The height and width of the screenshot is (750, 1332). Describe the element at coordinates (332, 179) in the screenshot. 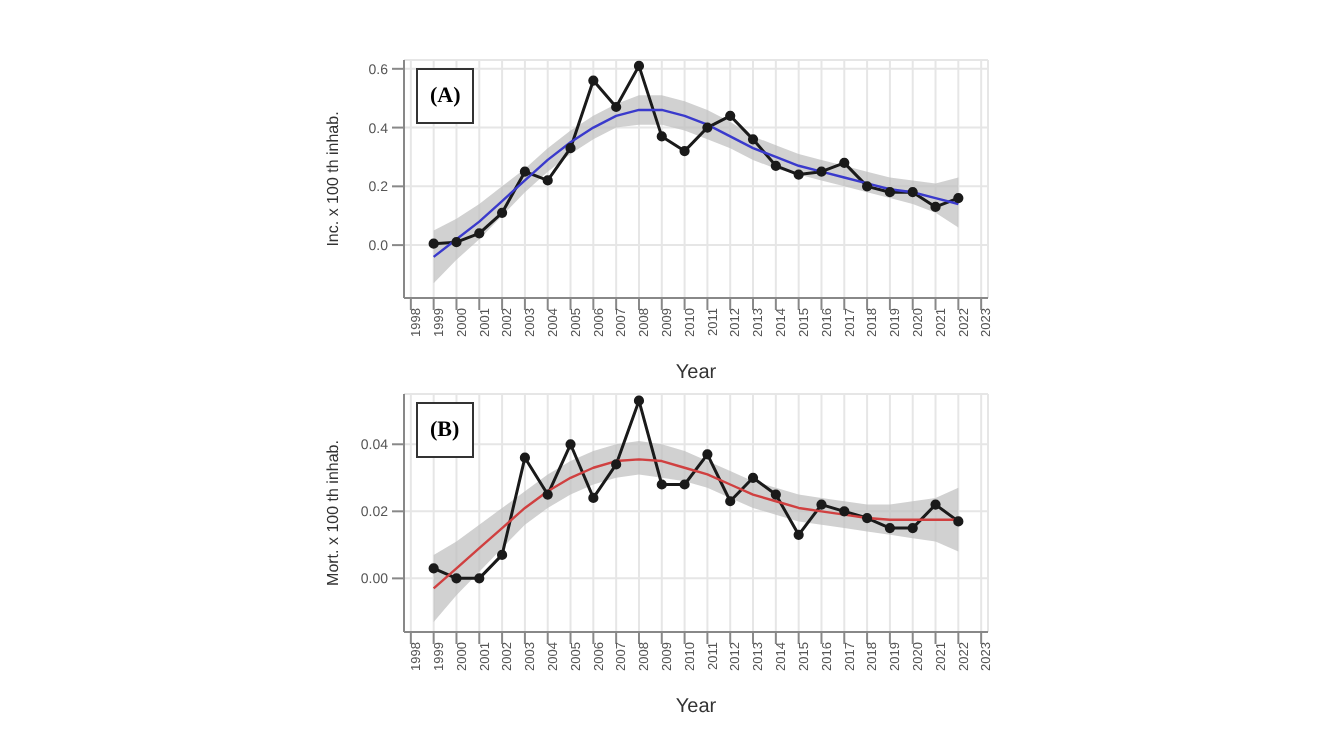

I see `y-axis-title: Inc. x 100 th inhab.` at that location.